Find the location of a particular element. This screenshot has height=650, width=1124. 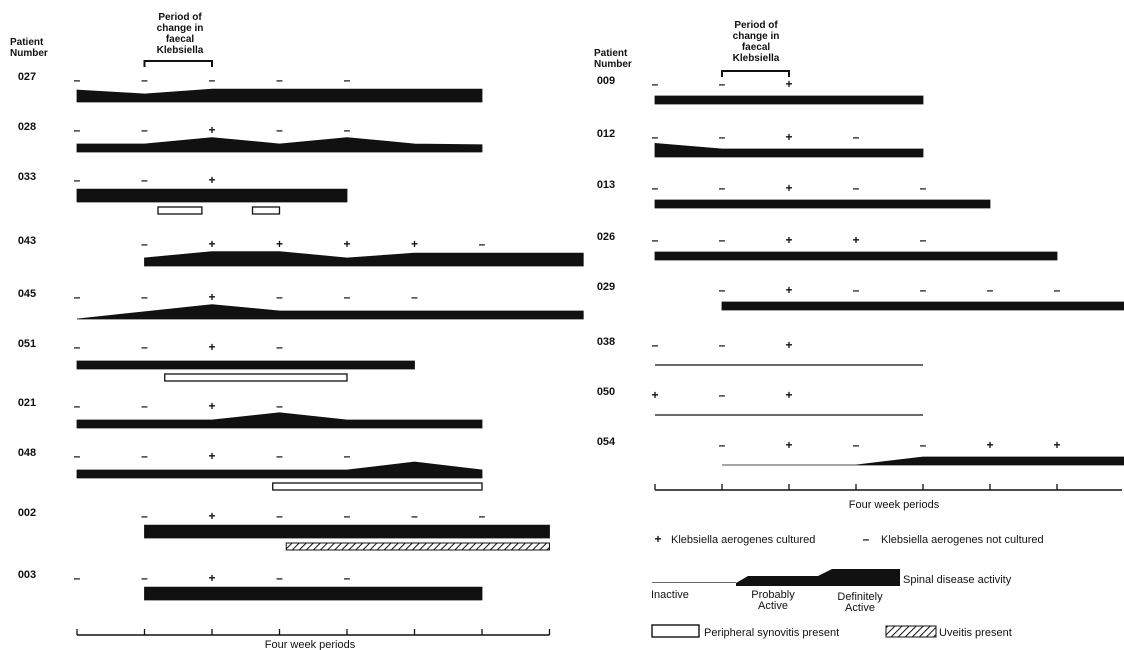

patient-id: 013 is located at coordinates (606, 185).